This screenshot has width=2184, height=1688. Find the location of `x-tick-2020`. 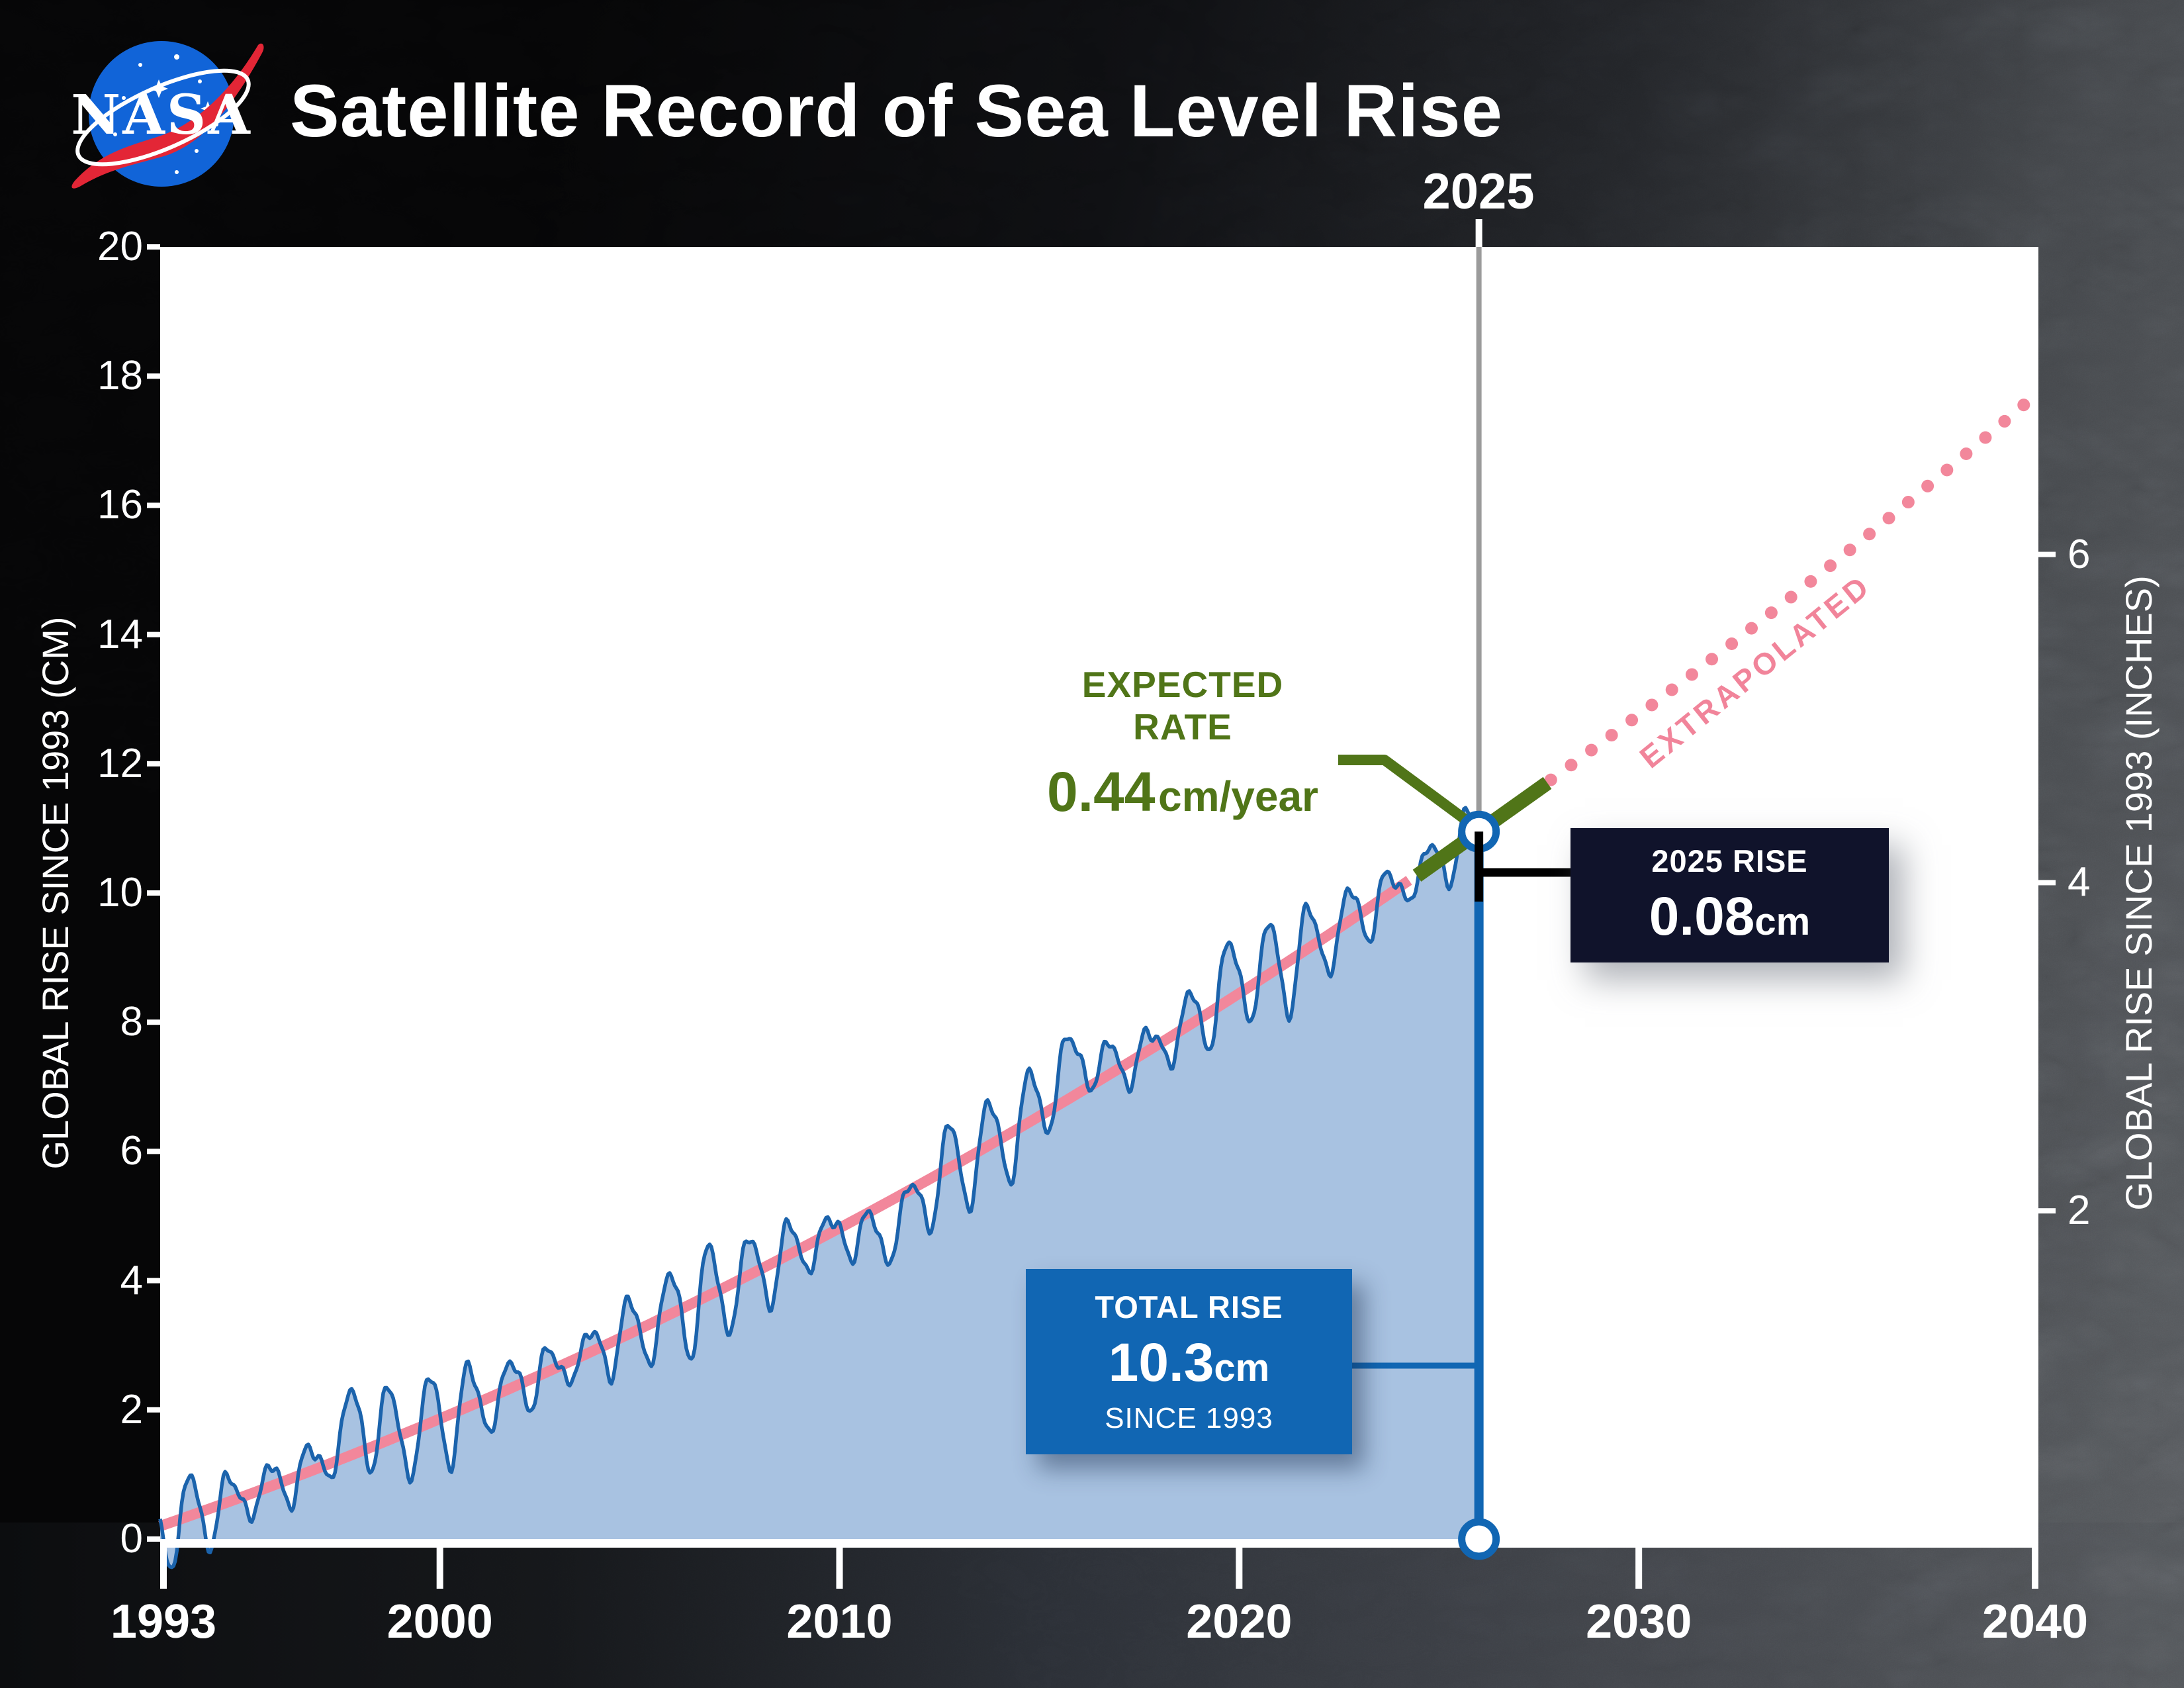

x-tick-2020 is located at coordinates (1240, 1568).